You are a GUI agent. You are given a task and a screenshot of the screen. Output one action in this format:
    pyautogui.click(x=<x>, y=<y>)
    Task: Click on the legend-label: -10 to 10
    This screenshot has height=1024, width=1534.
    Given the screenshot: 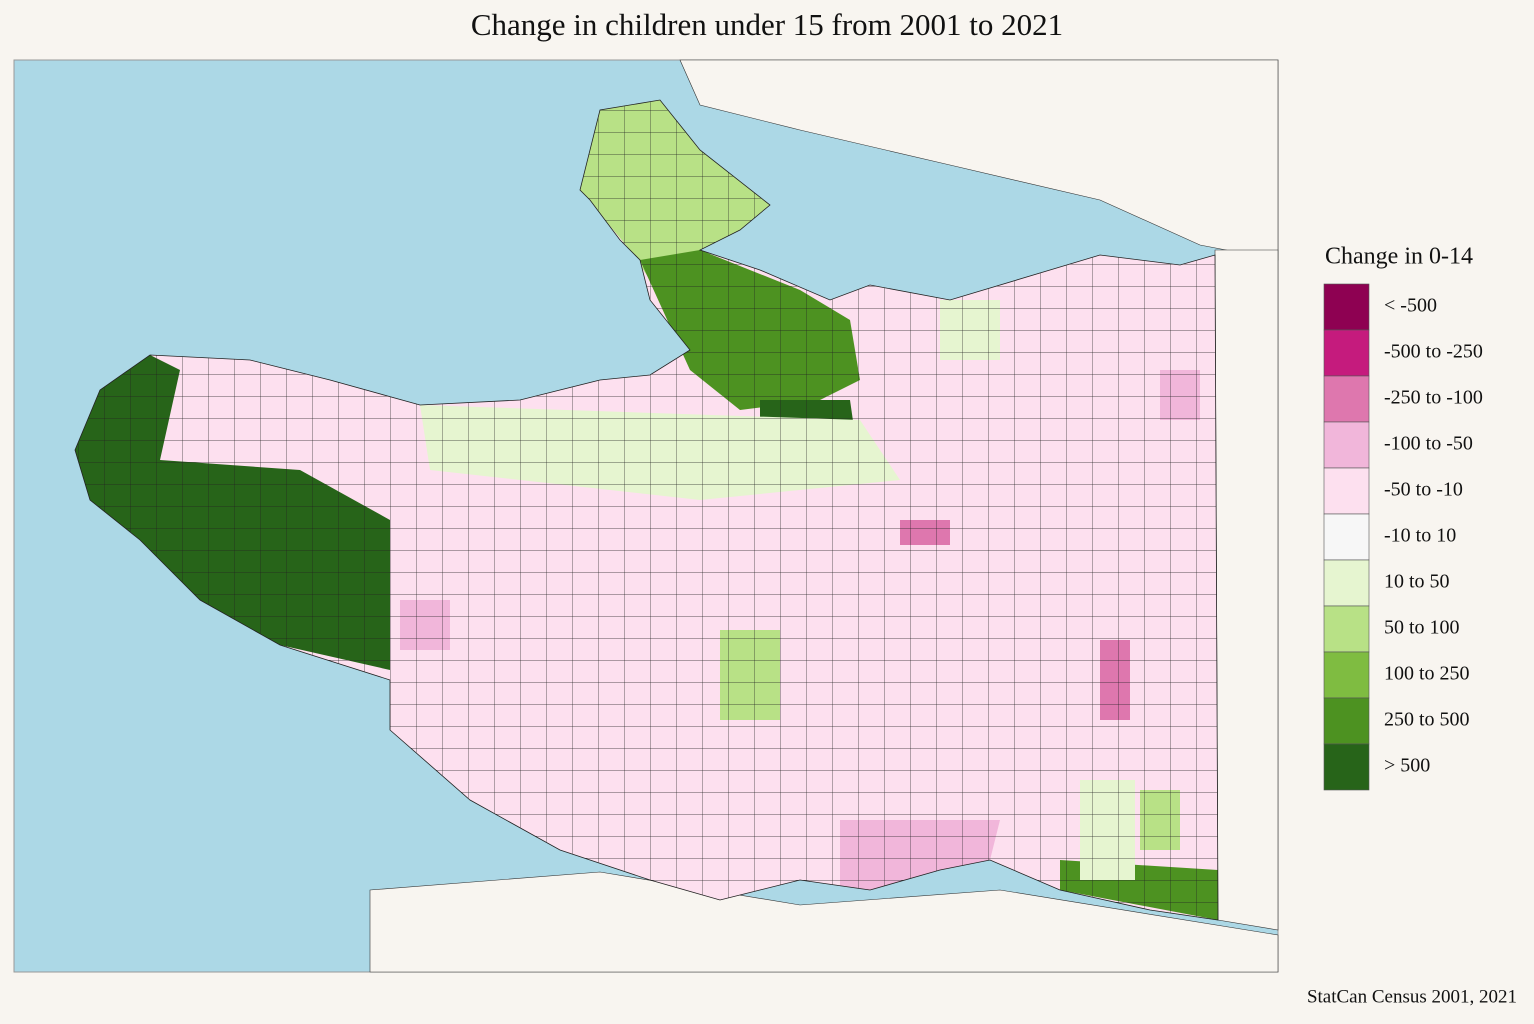 What is the action you would take?
    pyautogui.click(x=1420, y=536)
    